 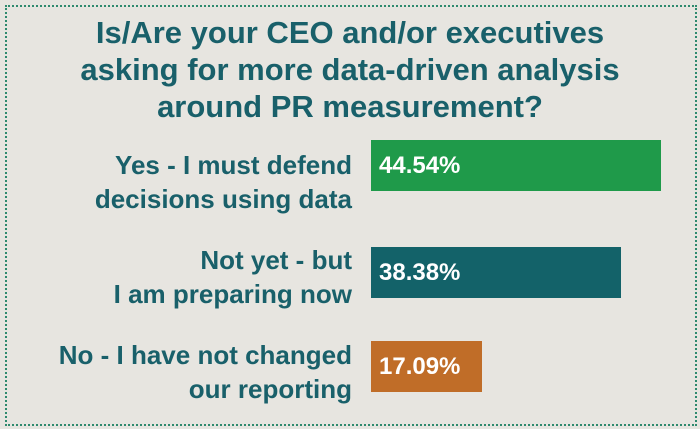 I want to click on category-label-no: No - I have not changed our reporting, so click(x=186, y=372).